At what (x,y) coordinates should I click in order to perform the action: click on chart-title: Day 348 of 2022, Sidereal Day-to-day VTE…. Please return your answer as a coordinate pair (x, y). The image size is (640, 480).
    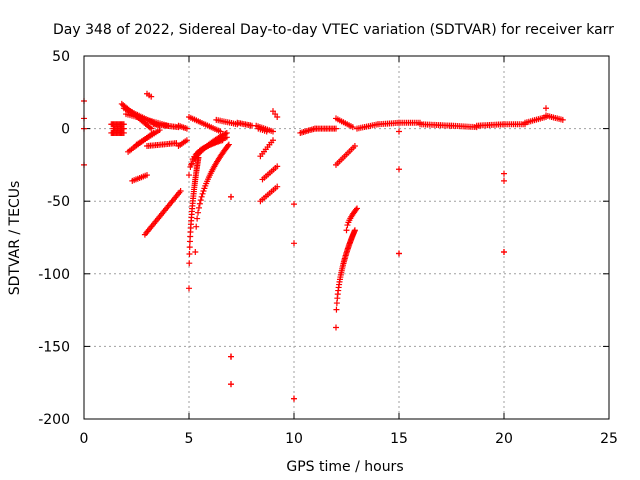
    Looking at the image, I should click on (333, 30).